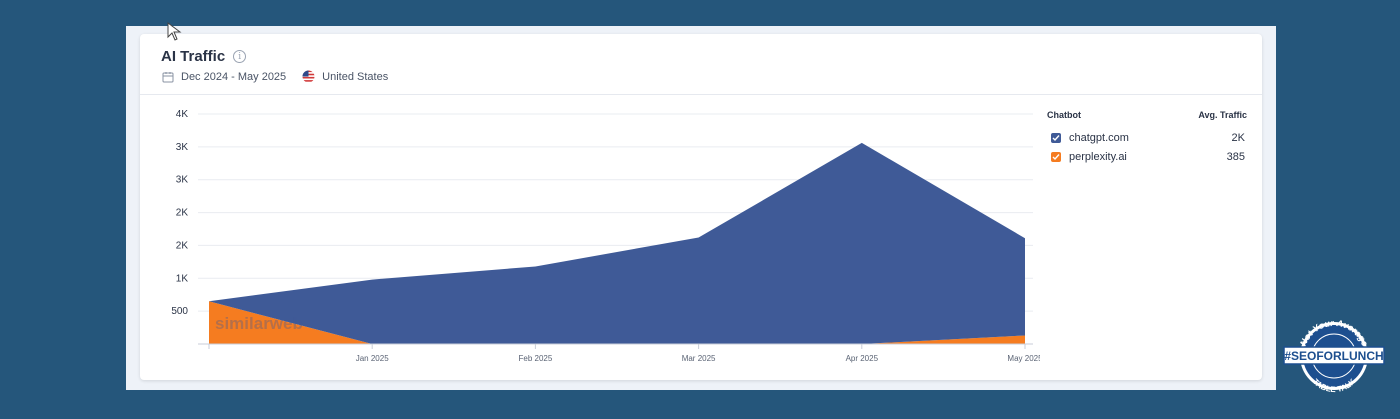 This screenshot has height=419, width=1400. What do you see at coordinates (179, 311) in the screenshot?
I see `y-tick-label: 500` at bounding box center [179, 311].